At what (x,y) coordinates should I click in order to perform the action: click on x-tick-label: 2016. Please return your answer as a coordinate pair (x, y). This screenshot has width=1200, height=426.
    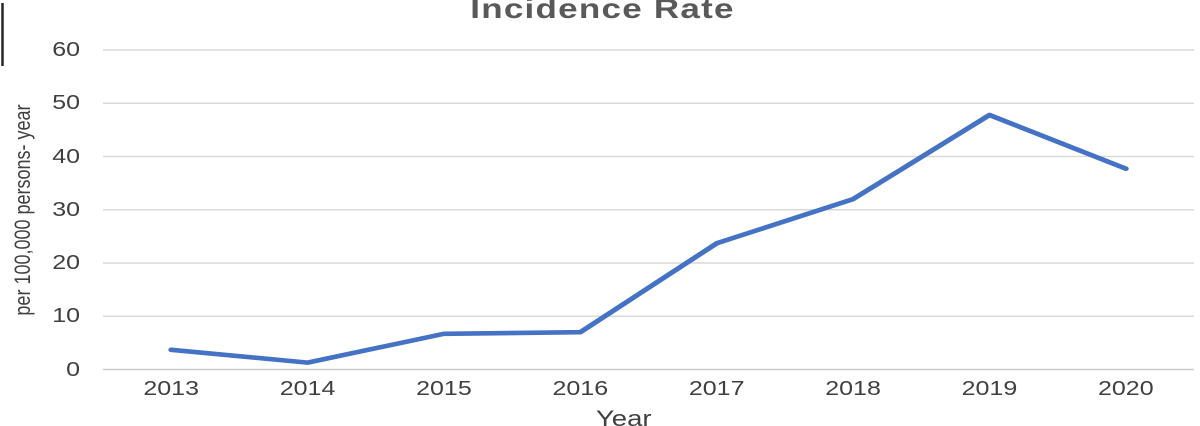
    Looking at the image, I should click on (580, 389).